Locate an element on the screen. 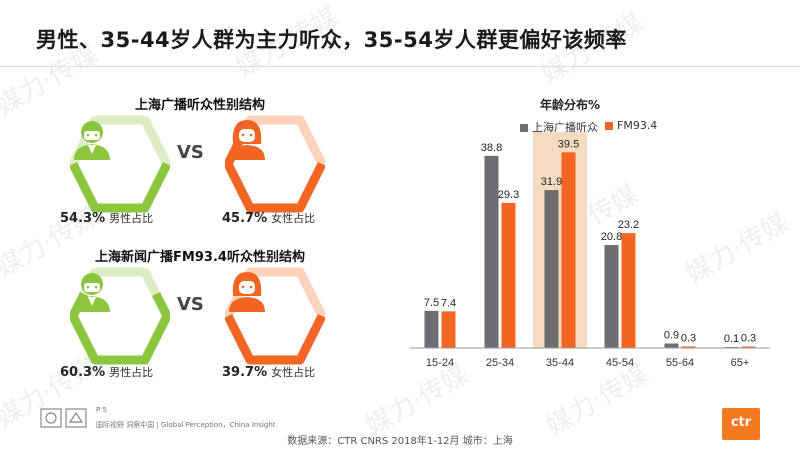 The height and width of the screenshot is (450, 800). male-share: 54.3% 男性占比 is located at coordinates (106, 218).